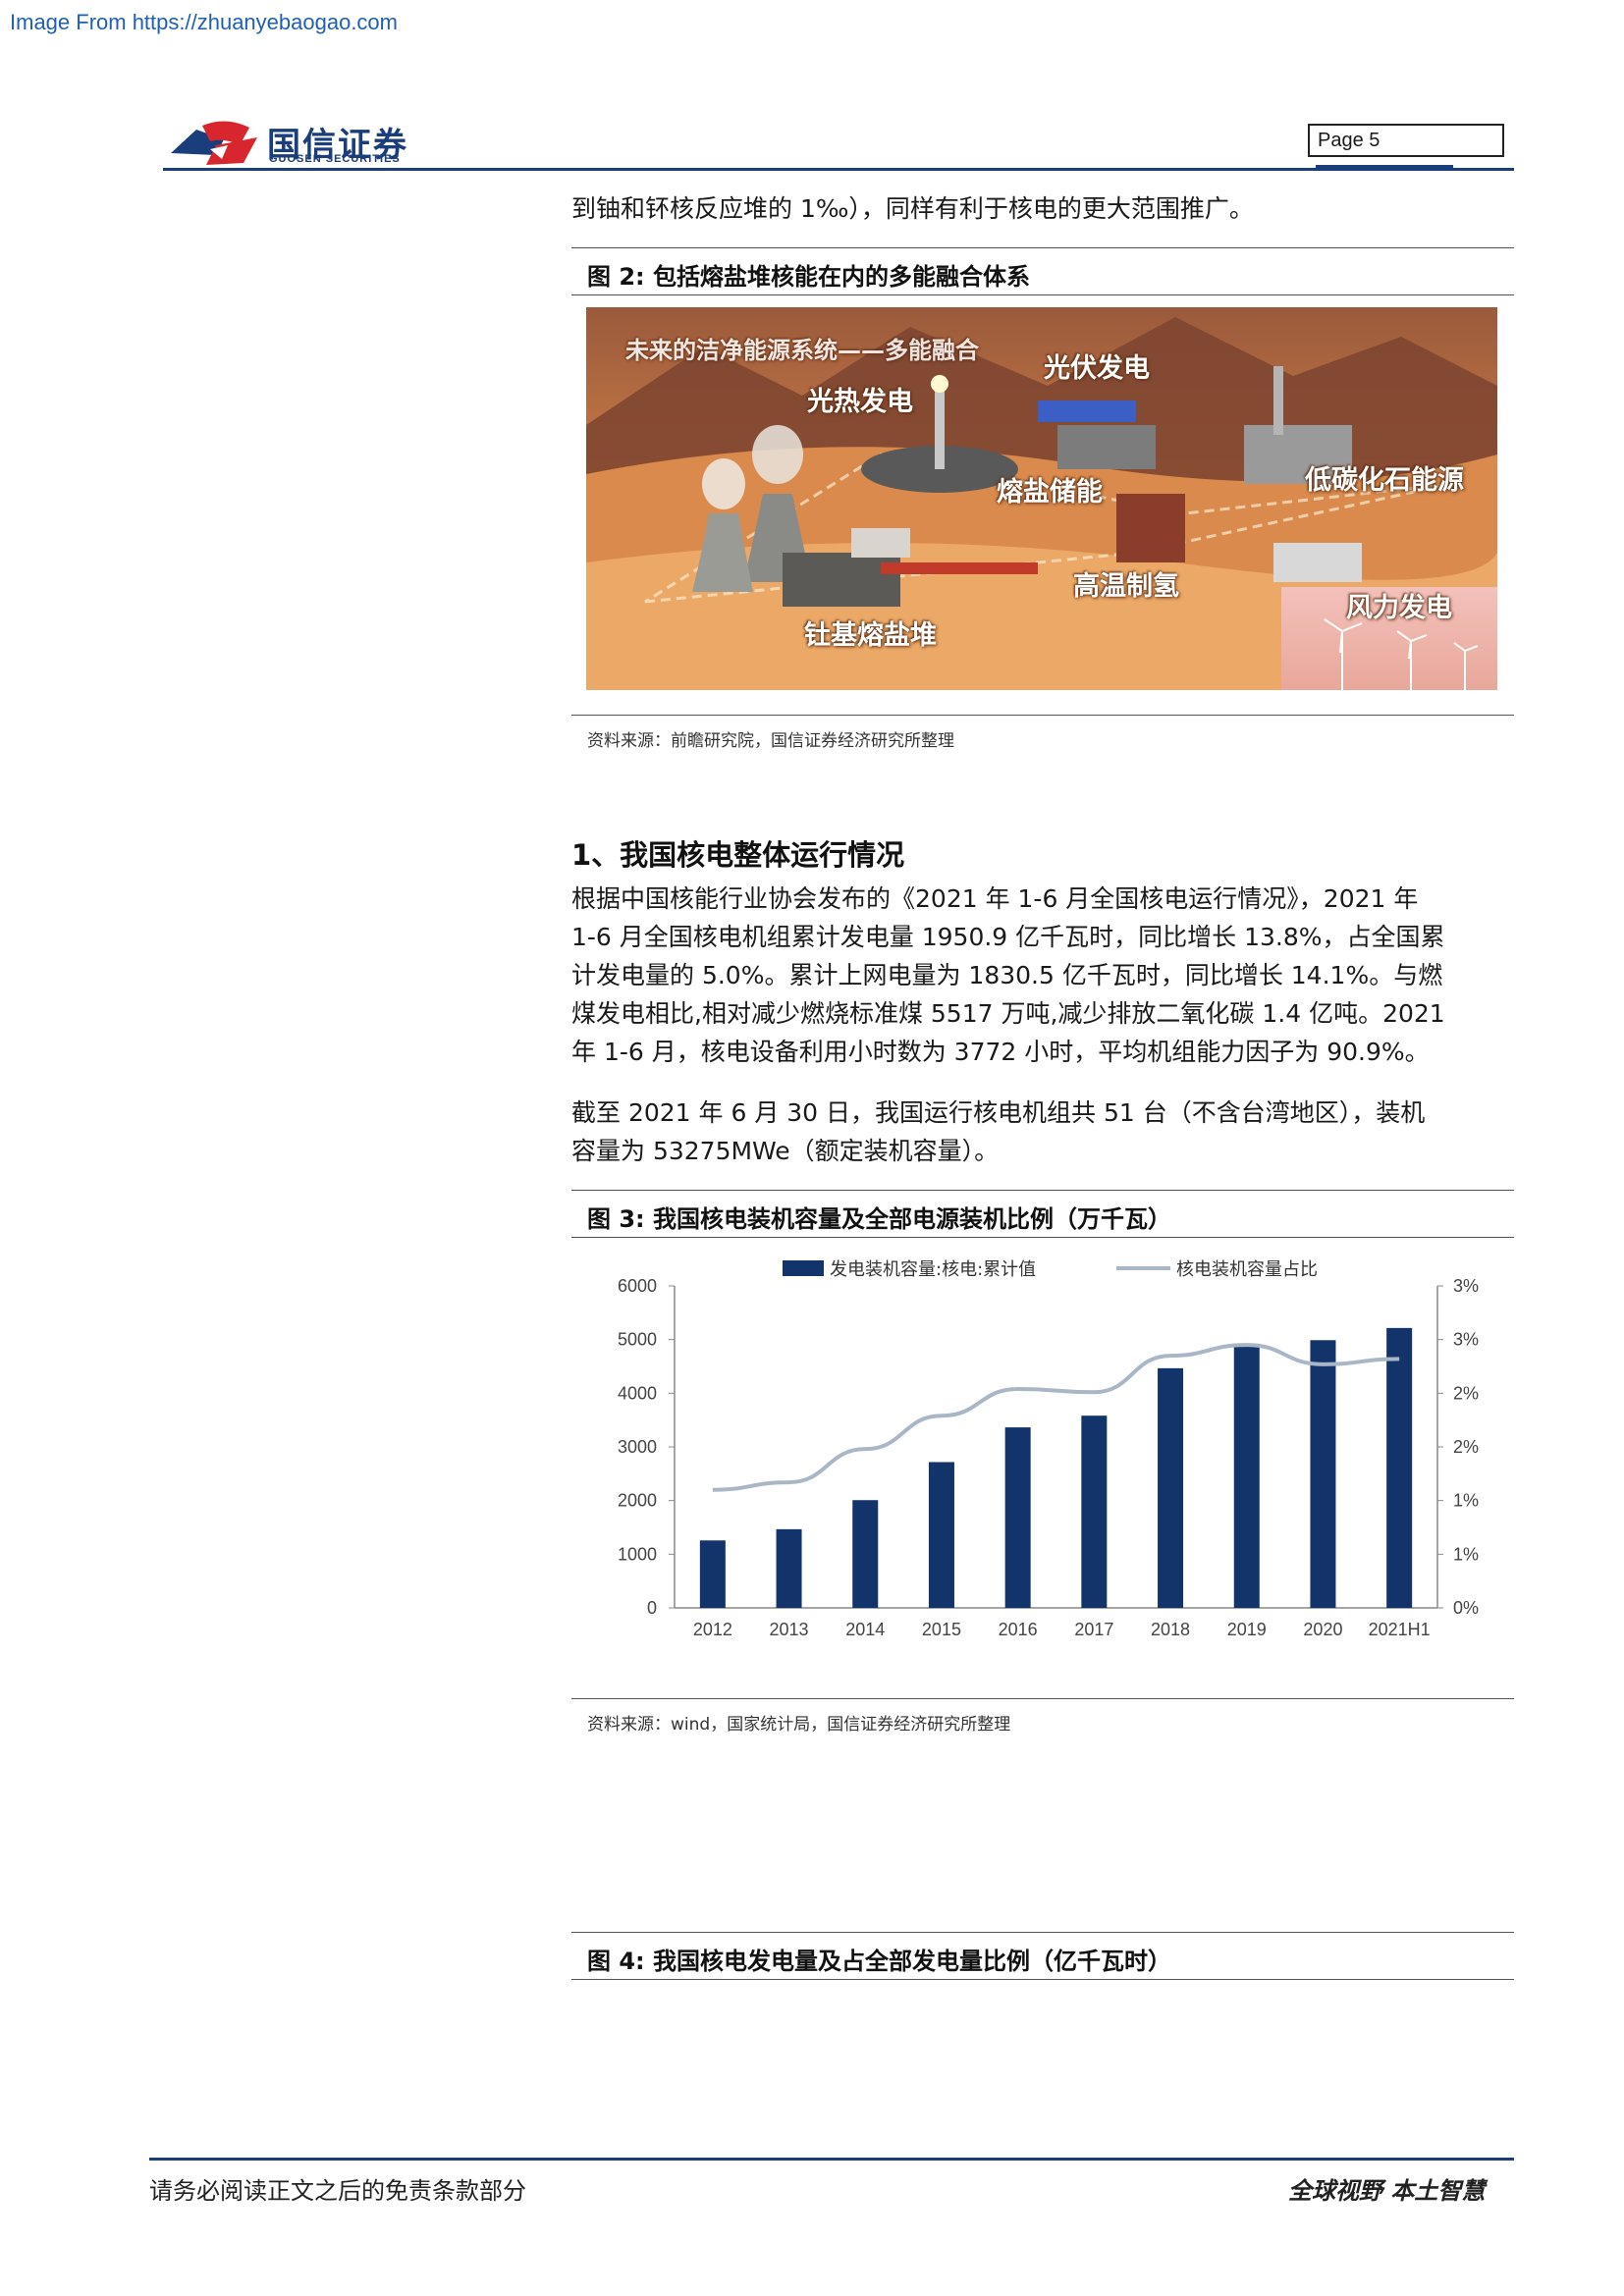  Describe the element at coordinates (831, 2159) in the screenshot. I see `footer-divider` at that location.